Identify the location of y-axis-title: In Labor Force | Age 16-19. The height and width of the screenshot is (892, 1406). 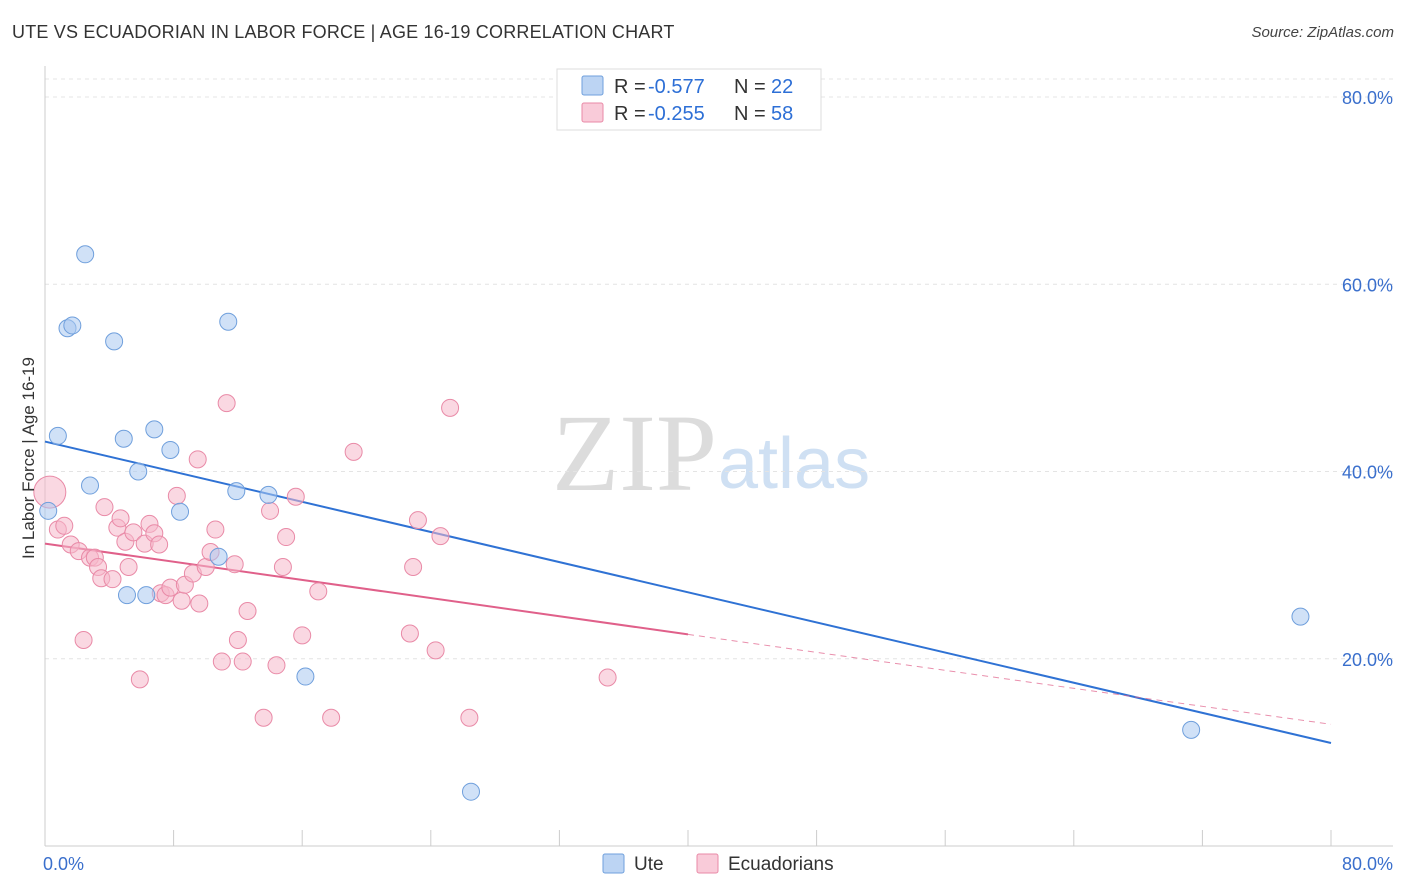
(28, 458).